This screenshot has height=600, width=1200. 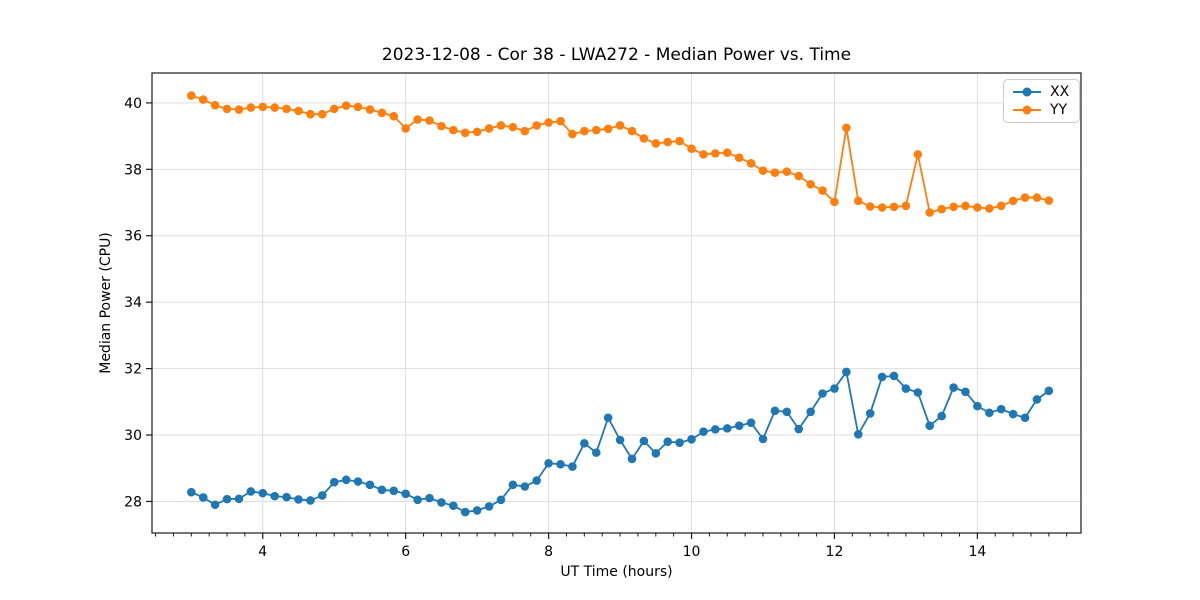 What do you see at coordinates (1042, 101) in the screenshot?
I see `legend: XX YY` at bounding box center [1042, 101].